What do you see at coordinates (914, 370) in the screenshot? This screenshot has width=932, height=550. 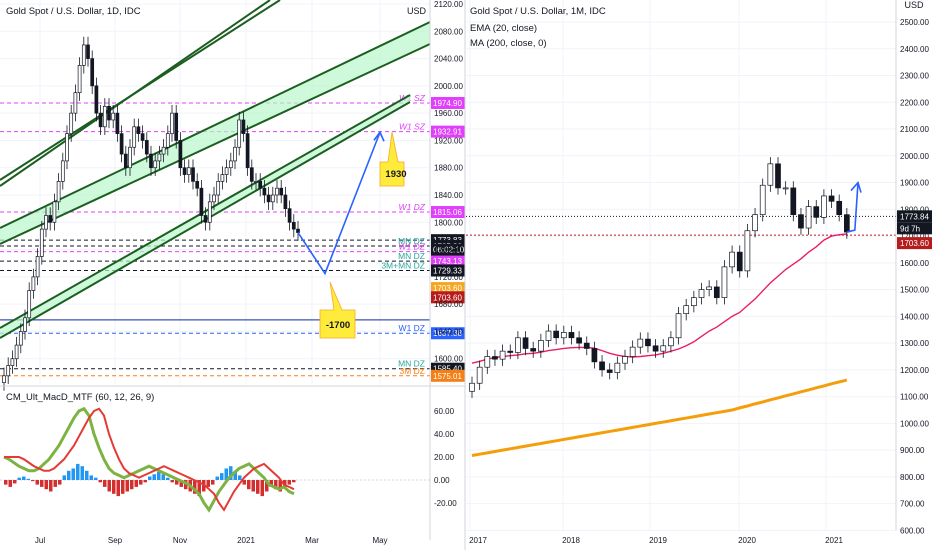 I see `right-price-tick: 1200.00` at bounding box center [914, 370].